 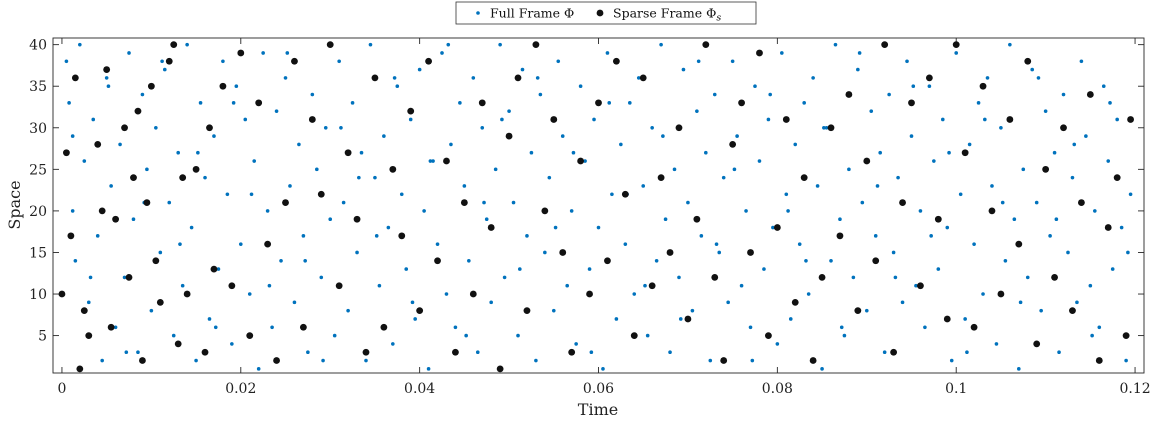 I want to click on y-tick-label: 5, so click(x=42, y=337).